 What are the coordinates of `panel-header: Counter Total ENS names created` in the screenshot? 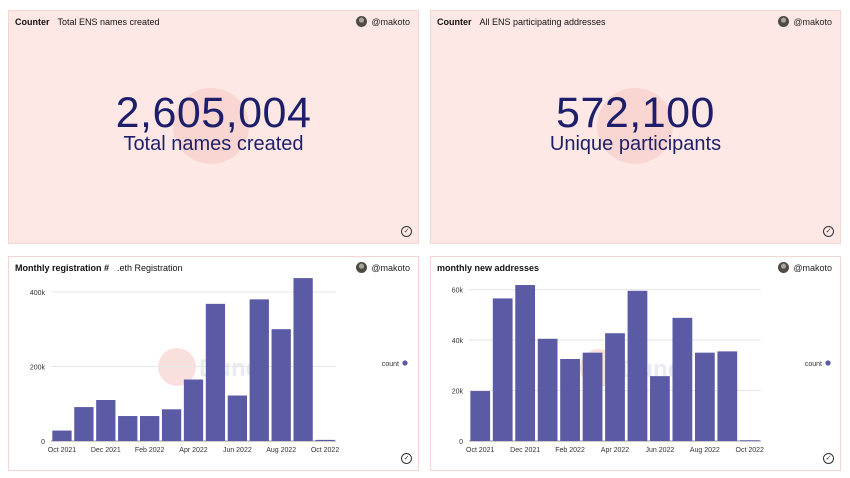 It's located at (87, 22).